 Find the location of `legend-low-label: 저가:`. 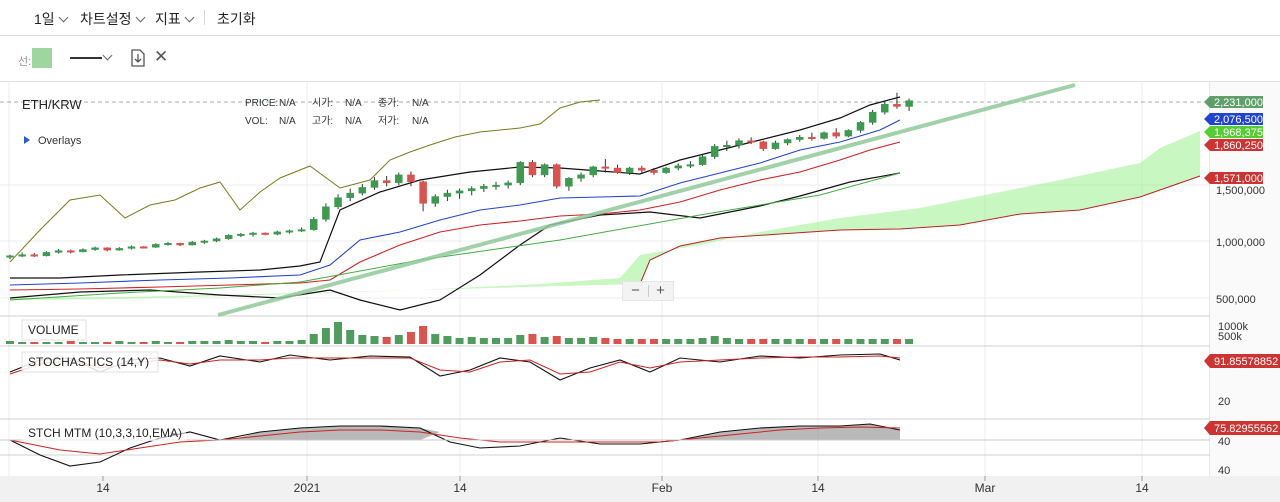

legend-low-label: 저가: is located at coordinates (388, 121).